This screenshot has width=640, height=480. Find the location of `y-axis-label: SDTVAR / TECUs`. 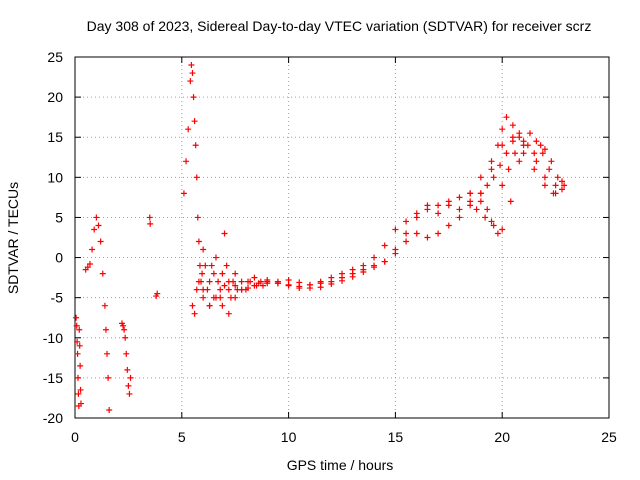

y-axis-label: SDTVAR / TECUs is located at coordinates (13, 238).